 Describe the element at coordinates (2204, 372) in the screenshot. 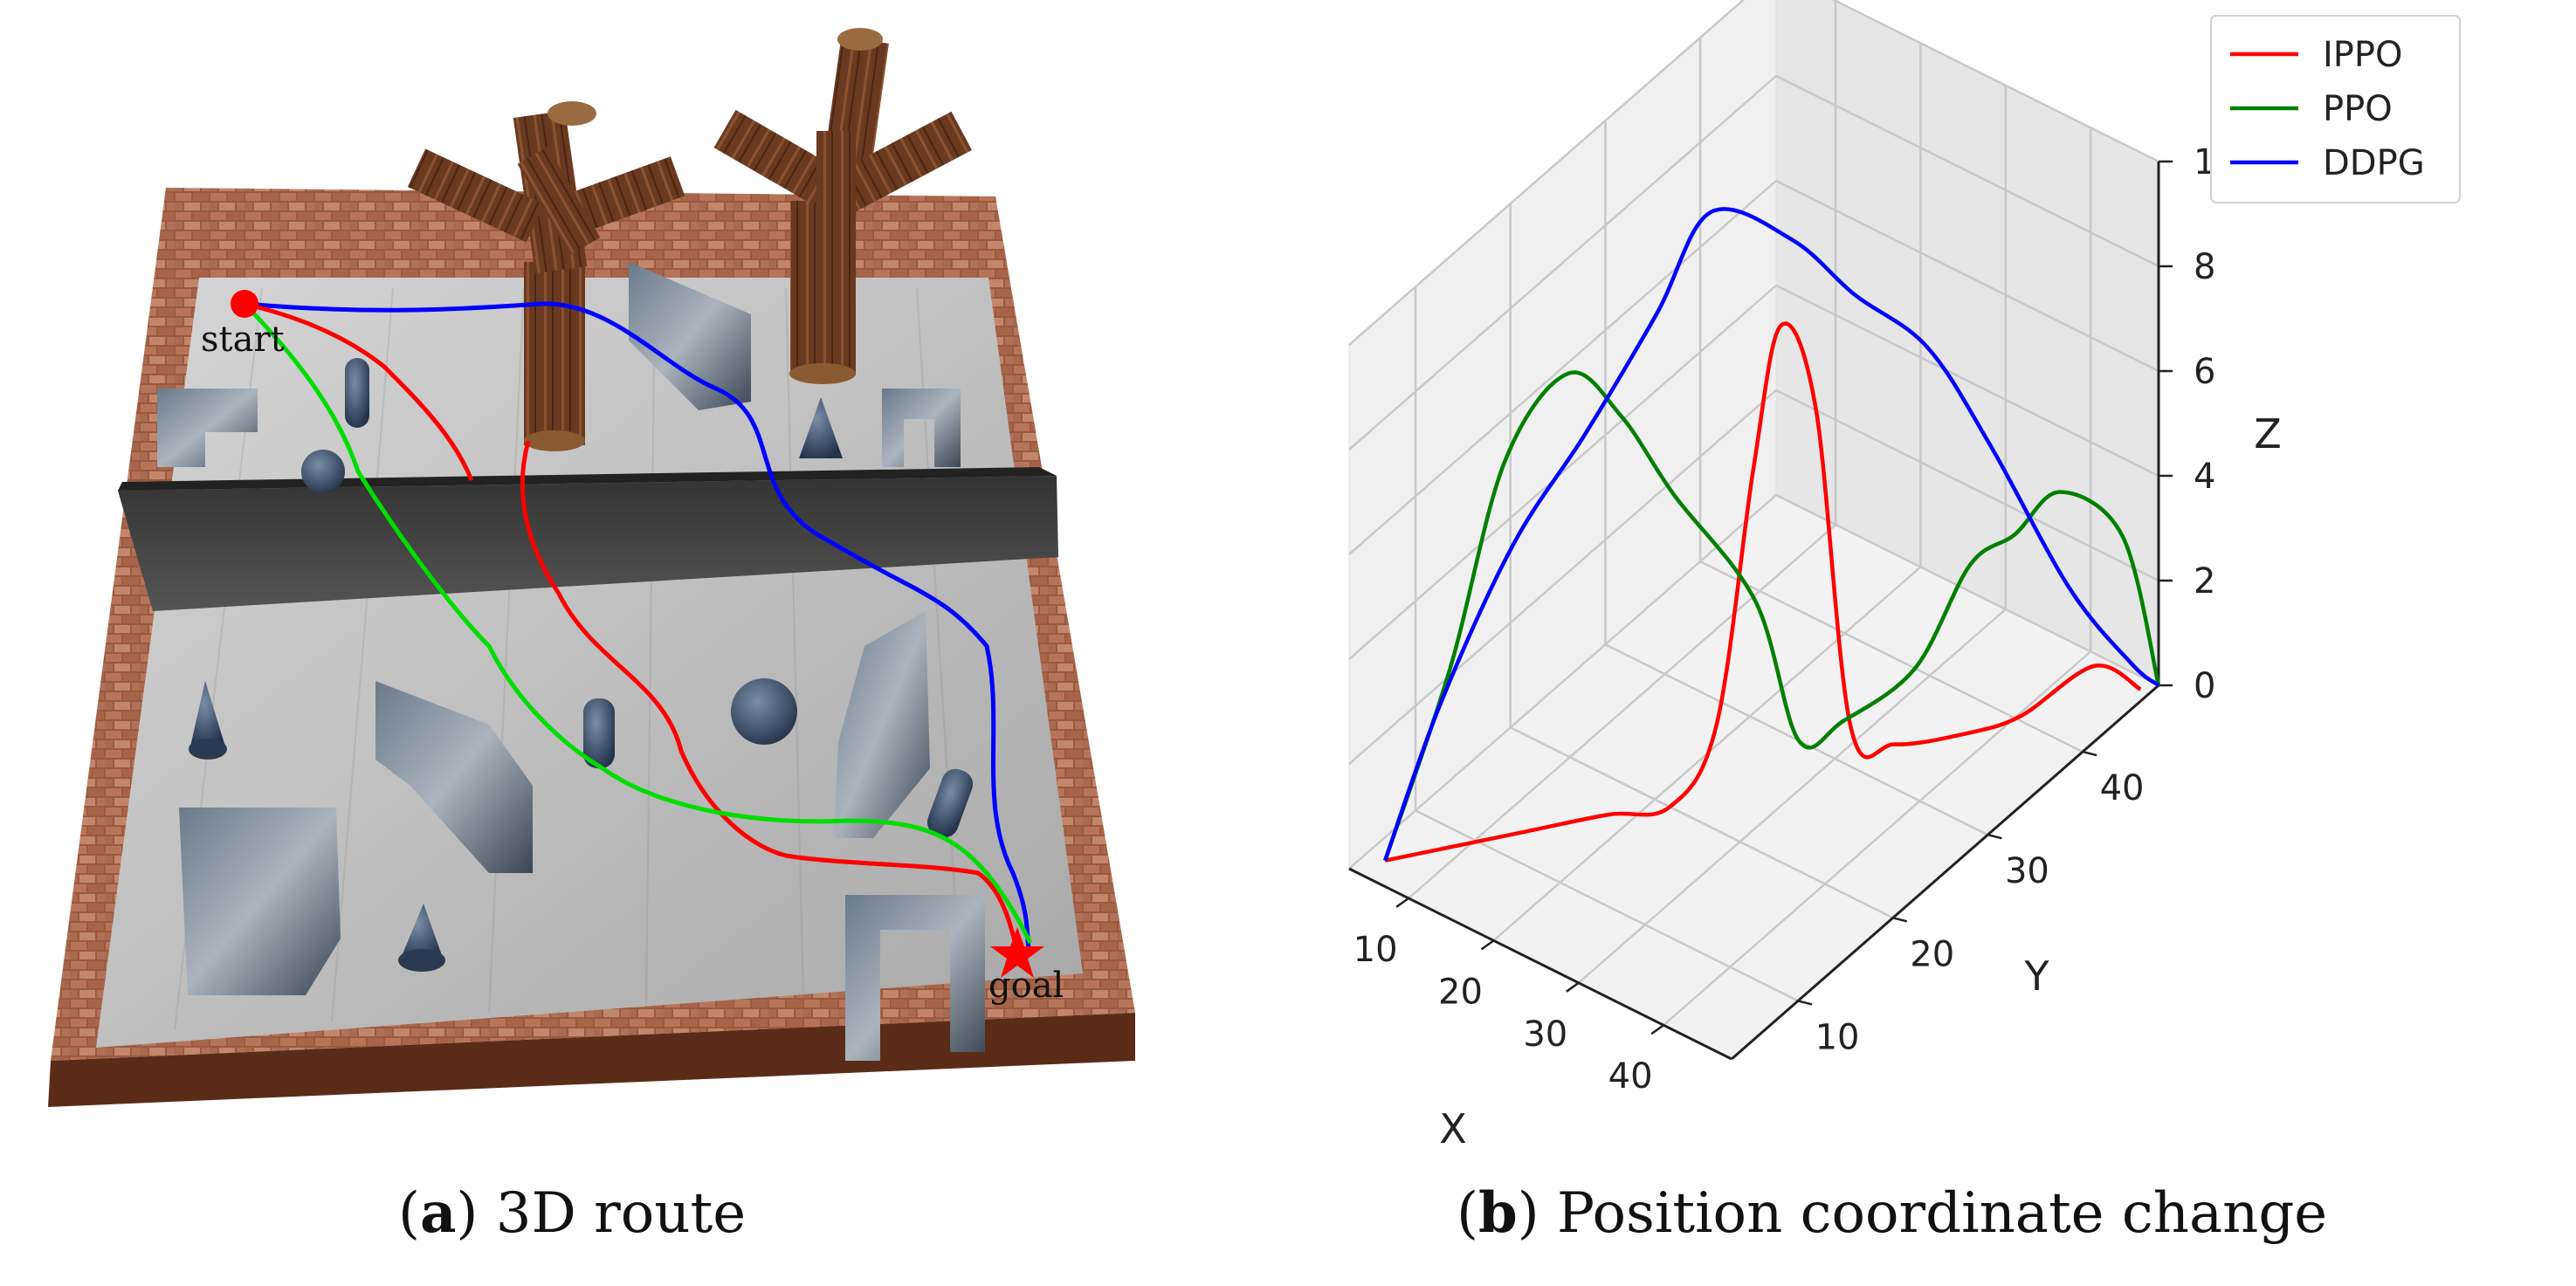

I see `z-tick-label: 6` at that location.